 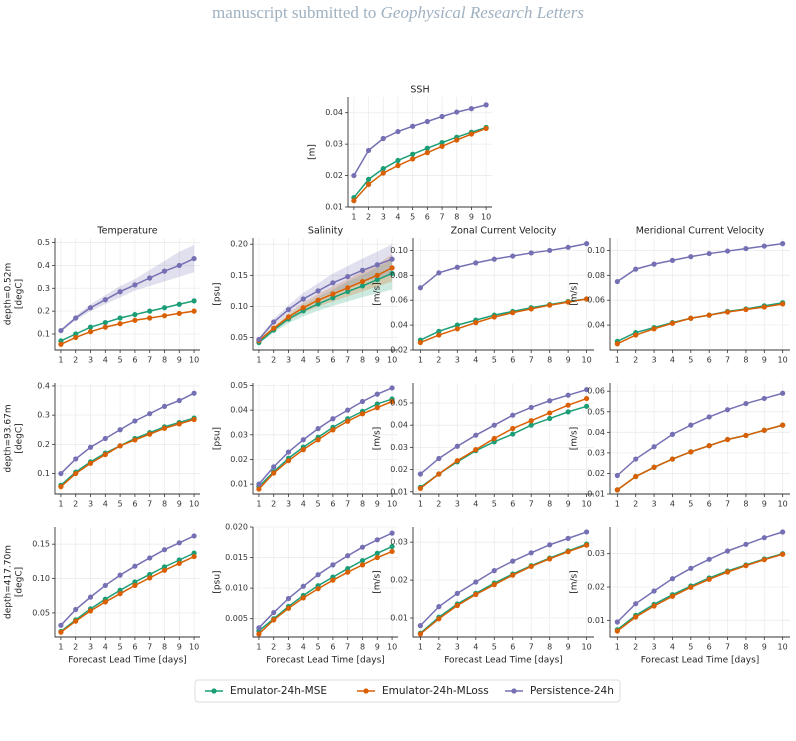 What do you see at coordinates (326, 231) in the screenshot?
I see `panel-title: Salinity` at bounding box center [326, 231].